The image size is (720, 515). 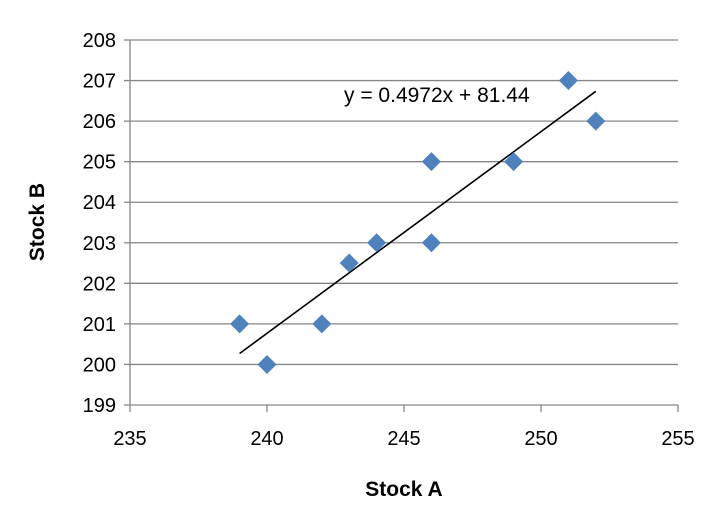 I want to click on y-tick-label-7: 206, so click(x=99, y=122).